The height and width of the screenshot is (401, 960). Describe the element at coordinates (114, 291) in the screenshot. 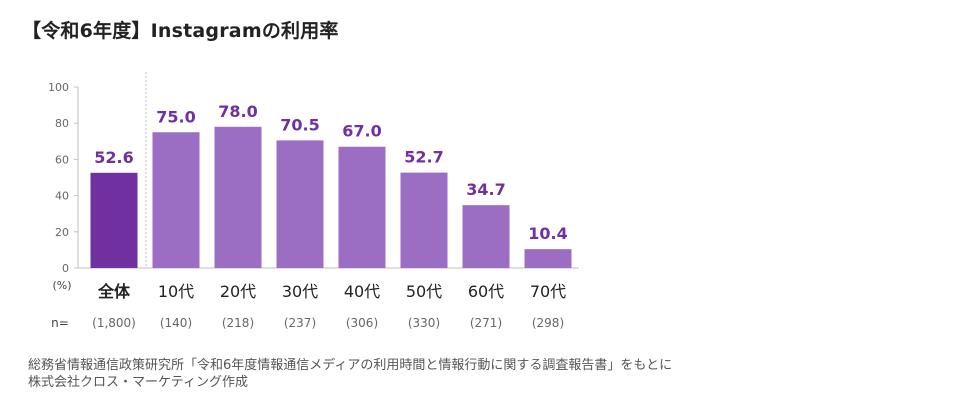

I see `category-label-0: 全体` at that location.